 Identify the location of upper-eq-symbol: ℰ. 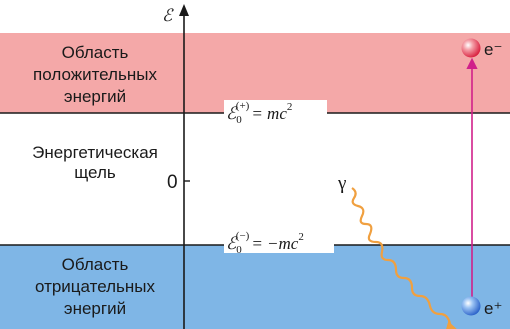
(232, 113).